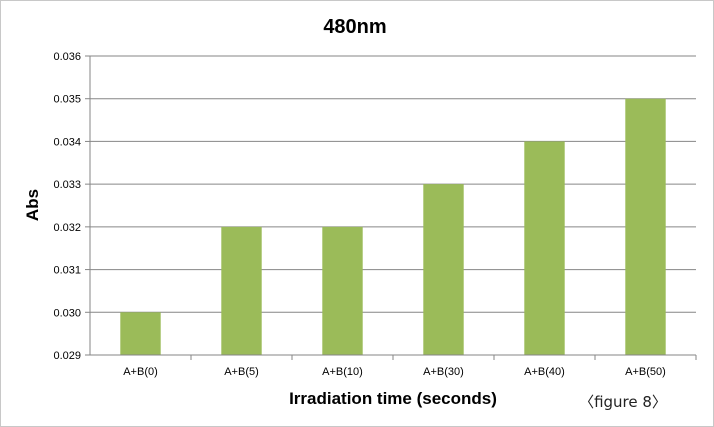 Image resolution: width=714 pixels, height=427 pixels. What do you see at coordinates (67, 142) in the screenshot?
I see `y-tick-label: 0.034` at bounding box center [67, 142].